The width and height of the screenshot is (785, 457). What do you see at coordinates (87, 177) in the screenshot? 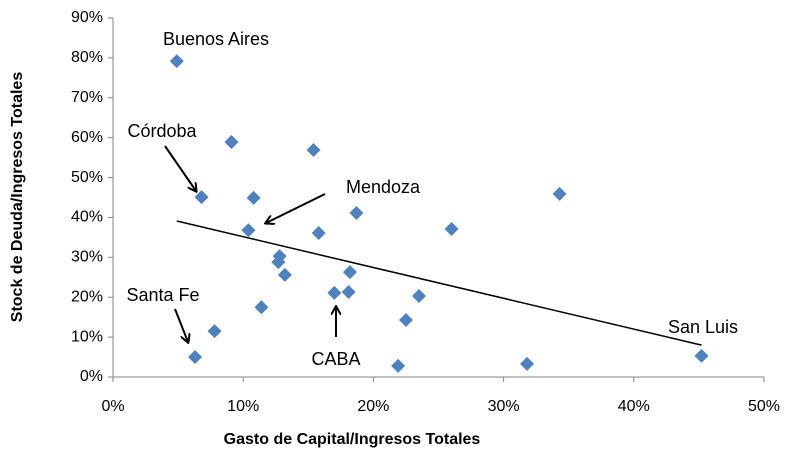
I see `y-tick-label: 50%` at bounding box center [87, 177].